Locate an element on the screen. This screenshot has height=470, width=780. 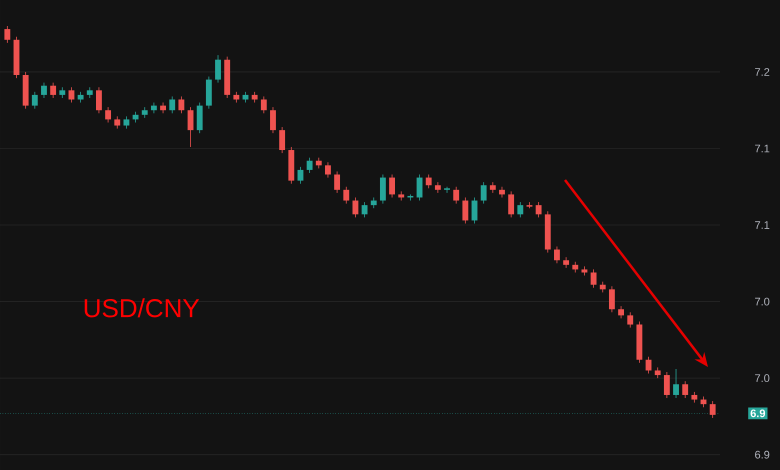
y-tick-label: 6.9 is located at coordinates (762, 454).